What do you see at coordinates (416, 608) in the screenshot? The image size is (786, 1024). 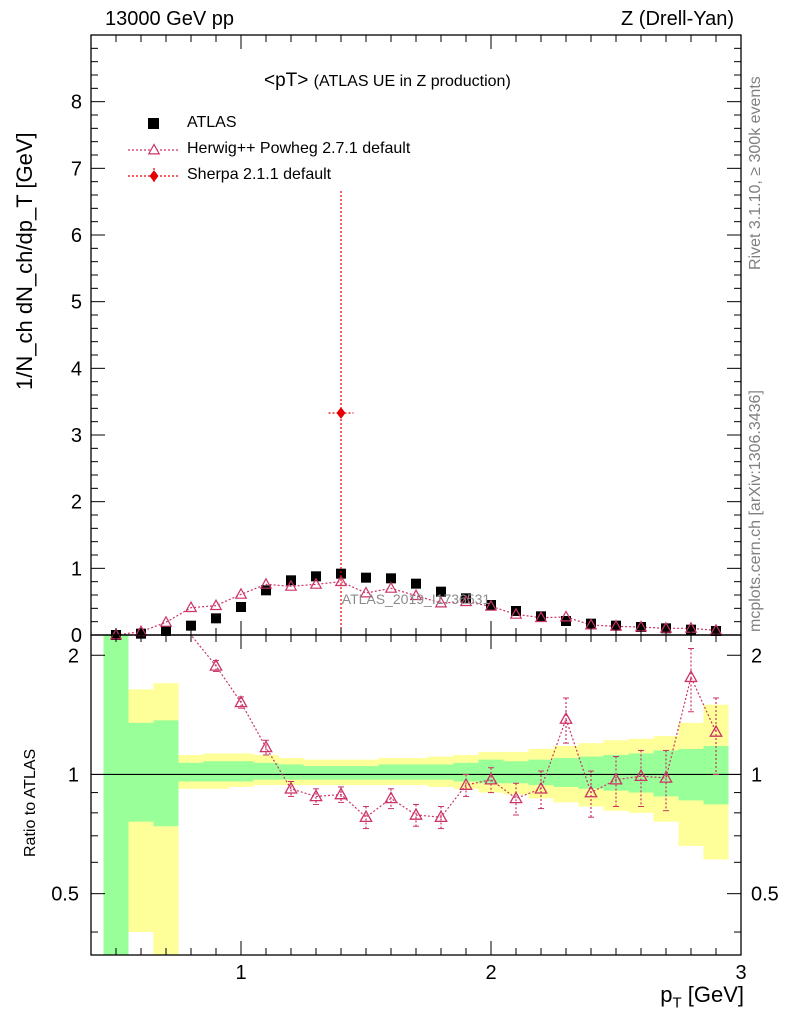 I see `herwig-line` at bounding box center [416, 608].